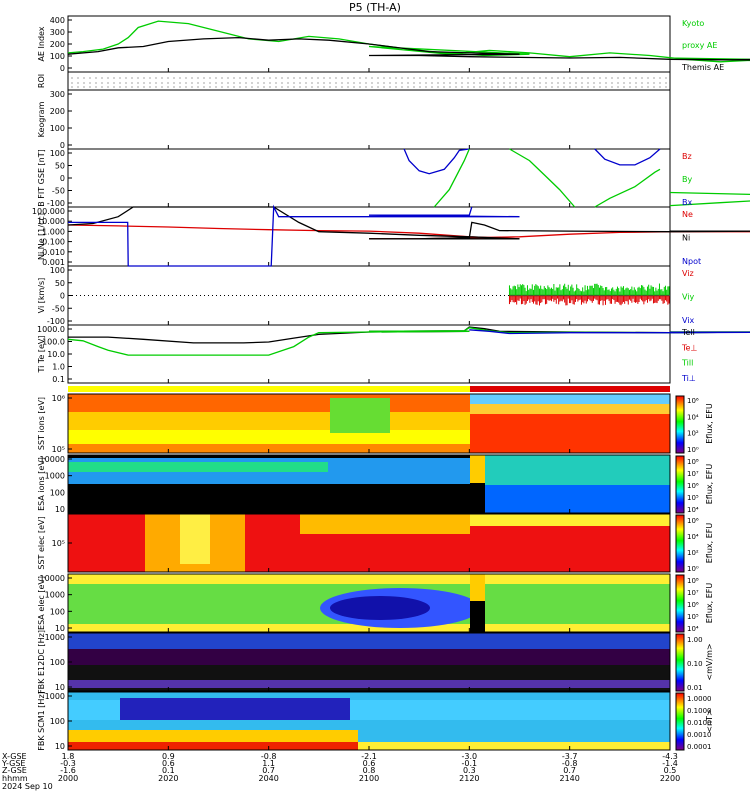  I want to click on zbar-tick-label: 0.10, so click(695, 664).